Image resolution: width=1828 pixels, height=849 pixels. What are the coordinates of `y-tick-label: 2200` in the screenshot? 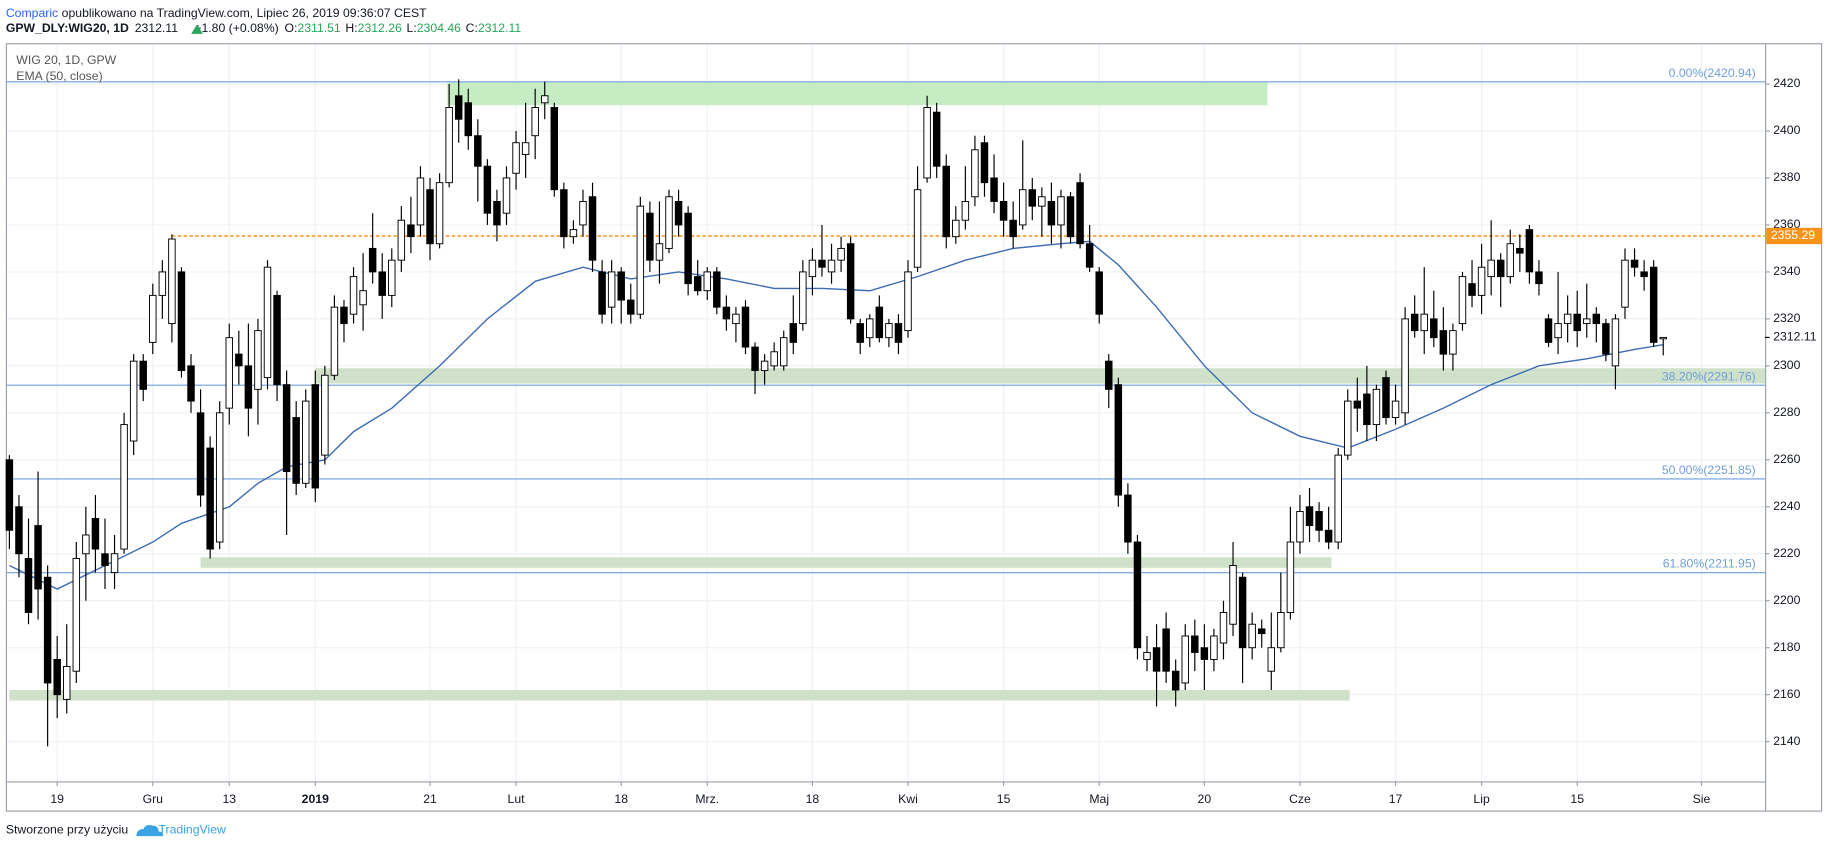 It's located at (1786, 600).